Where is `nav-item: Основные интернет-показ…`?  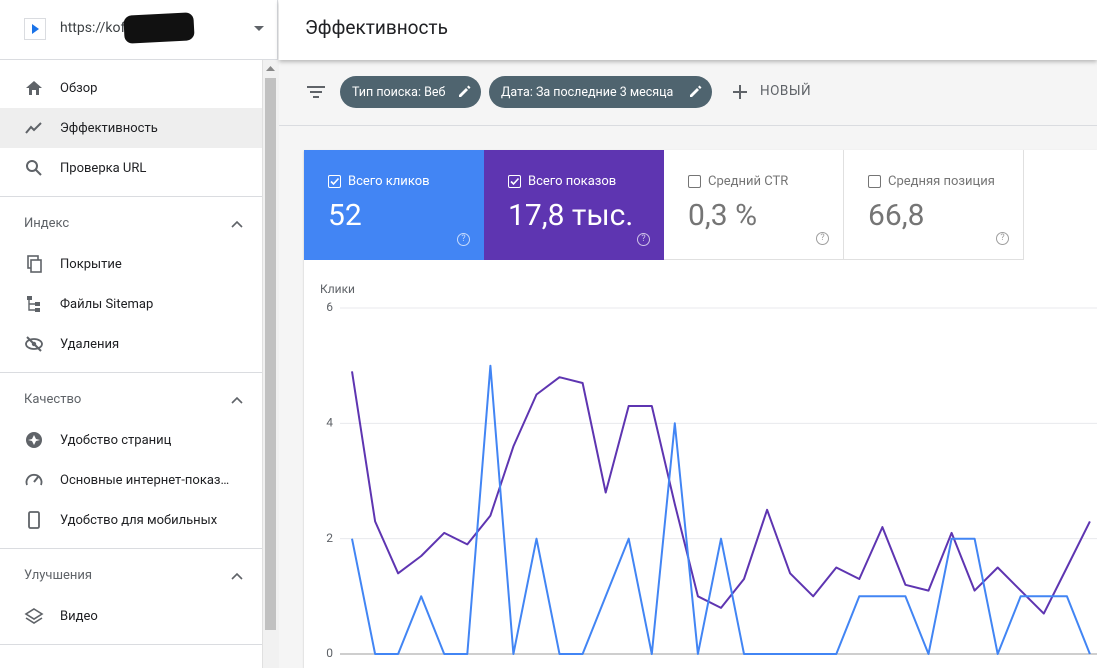
nav-item: Основные интернет-показ… is located at coordinates (131, 480).